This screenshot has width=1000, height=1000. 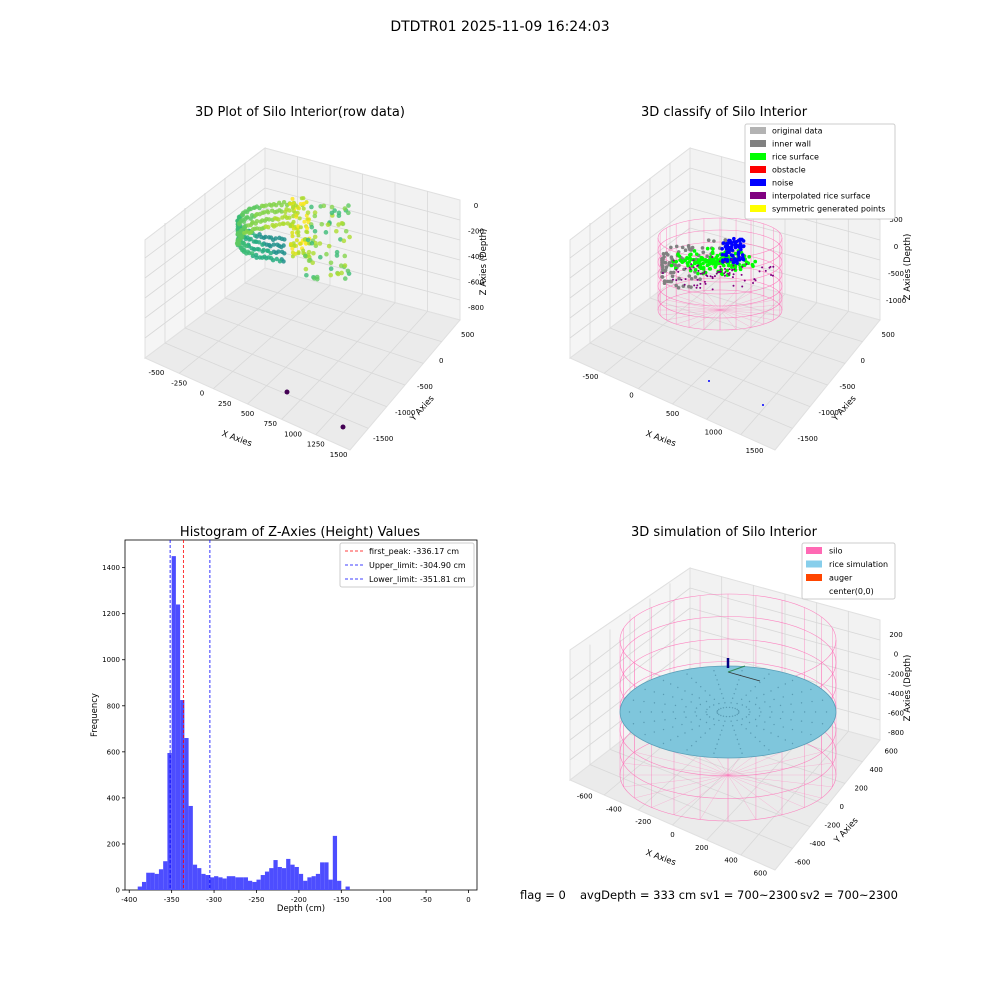 I want to click on p2-classified-points, so click(x=717, y=321).